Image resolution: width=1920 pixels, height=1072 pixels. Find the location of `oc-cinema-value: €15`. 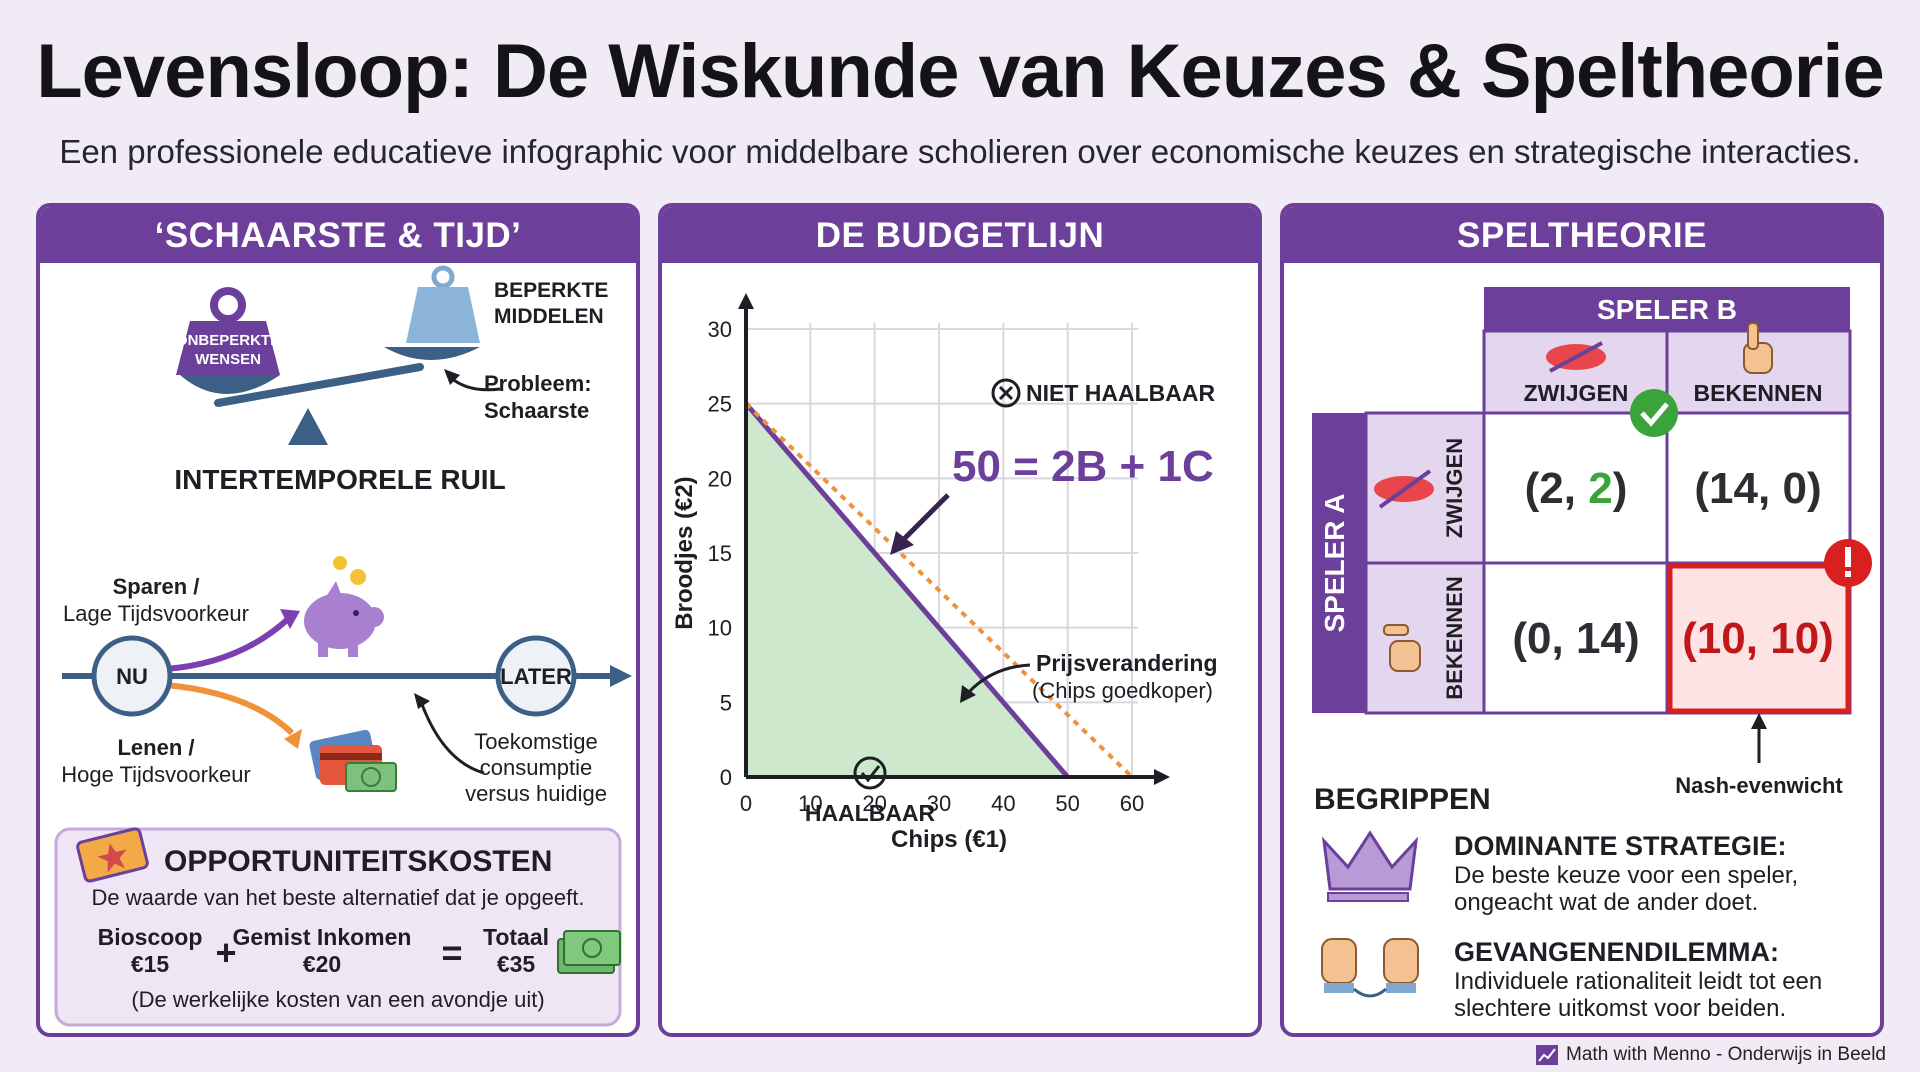

oc-cinema-value: €15 is located at coordinates (150, 964).